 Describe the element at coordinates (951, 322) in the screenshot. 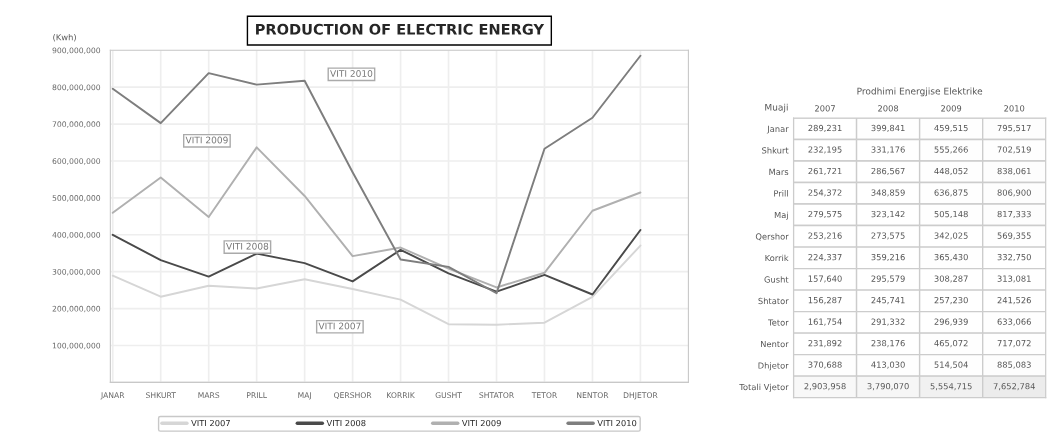

I see `data-label: 296,939` at that location.